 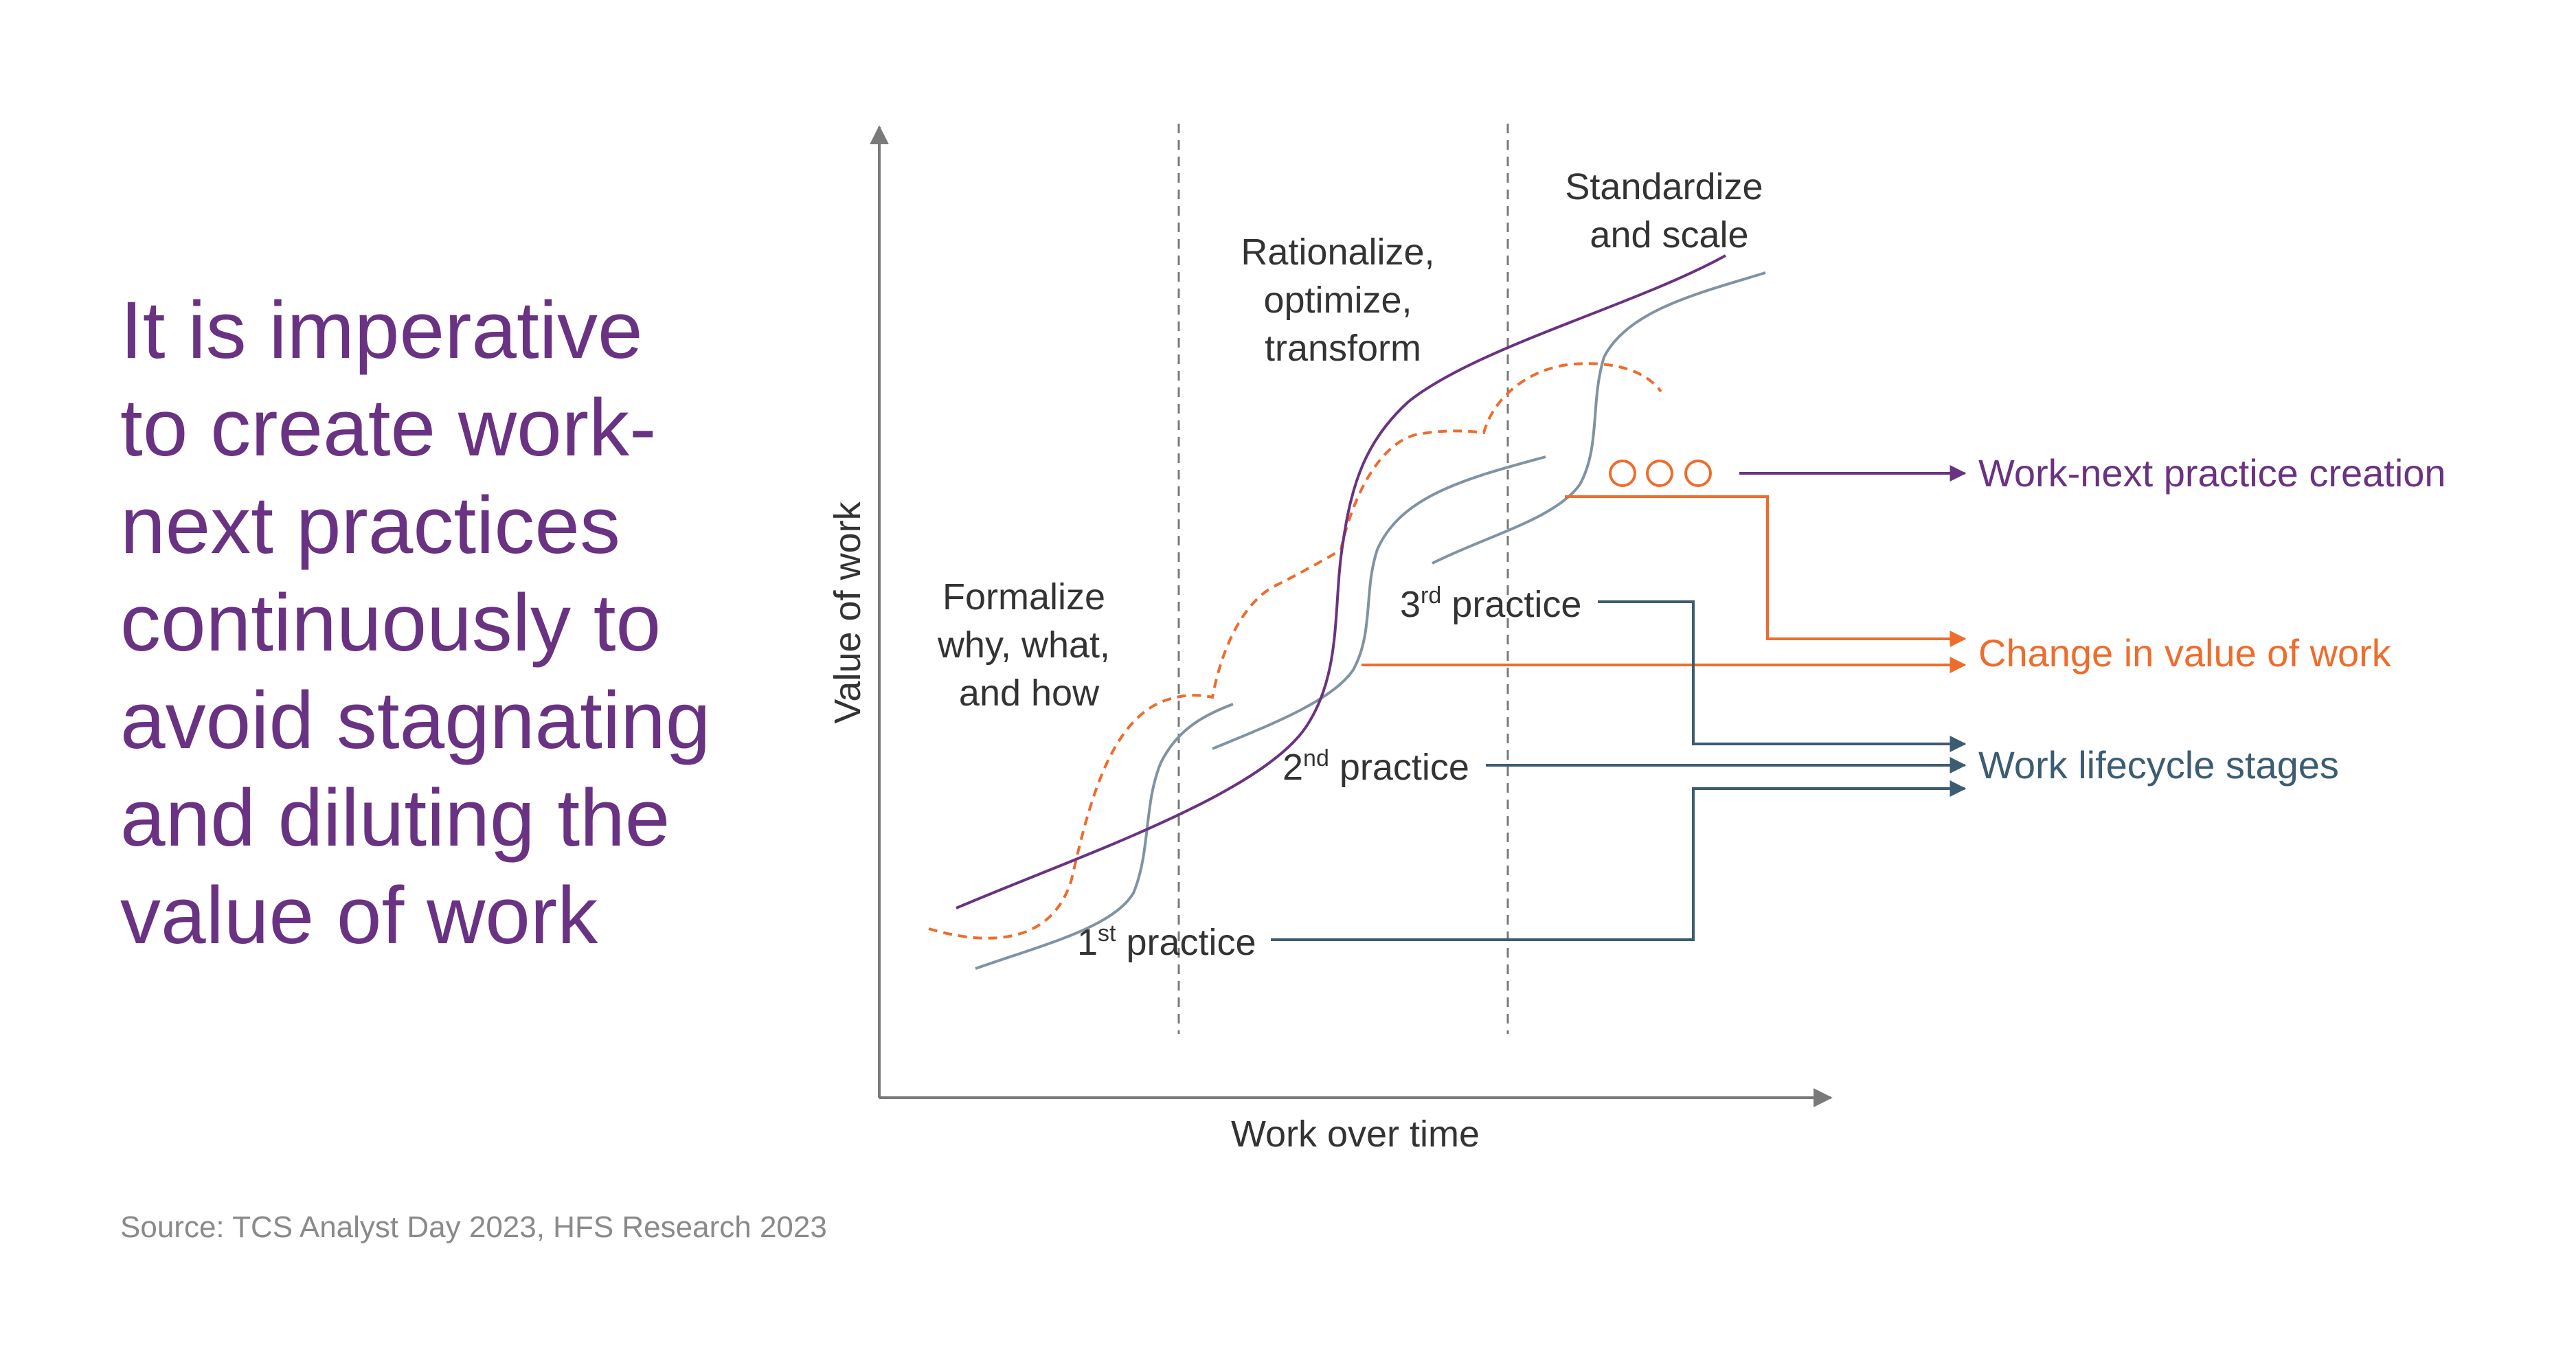 I want to click on x-axis-label: Work over time, so click(x=1355, y=1134).